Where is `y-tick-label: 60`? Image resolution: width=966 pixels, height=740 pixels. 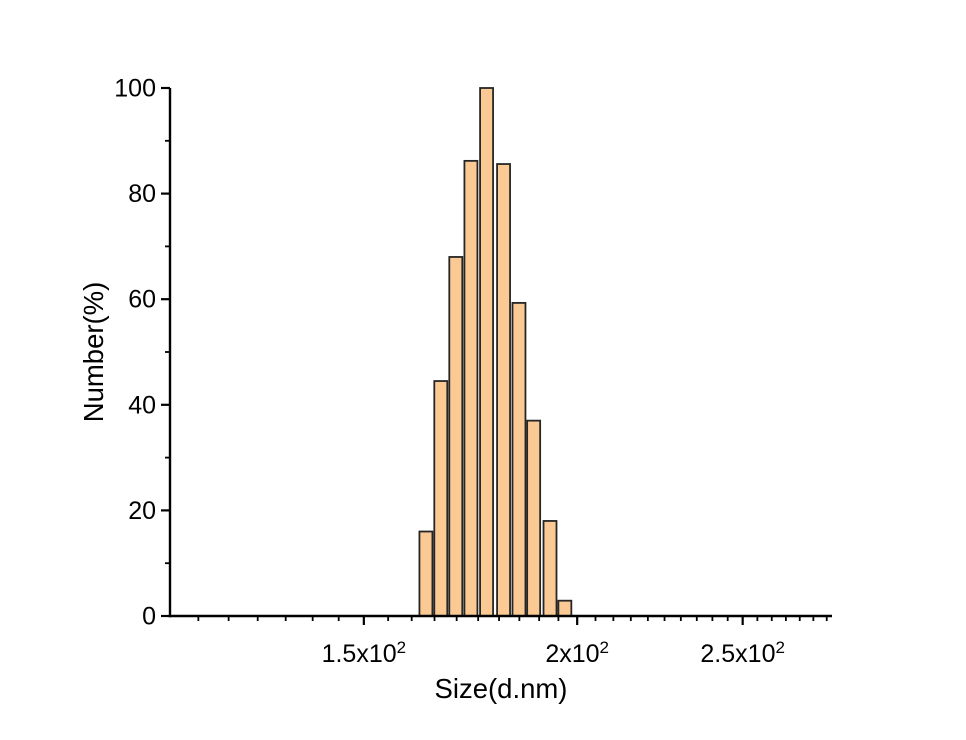 y-tick-label: 60 is located at coordinates (142, 300).